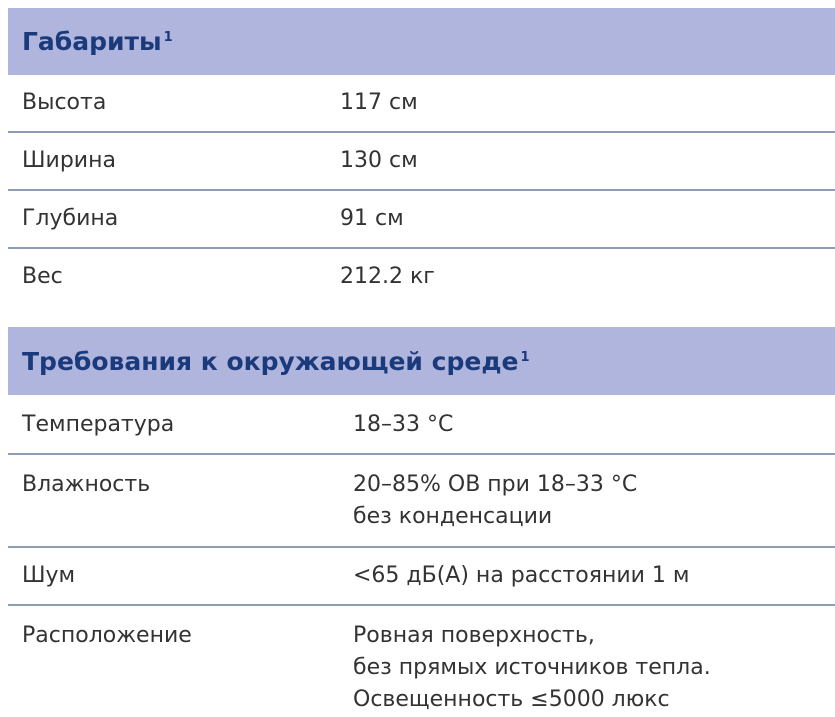 The image size is (835, 717). Describe the element at coordinates (387, 276) in the screenshot. I see `row-value: 212.2 кг` at that location.